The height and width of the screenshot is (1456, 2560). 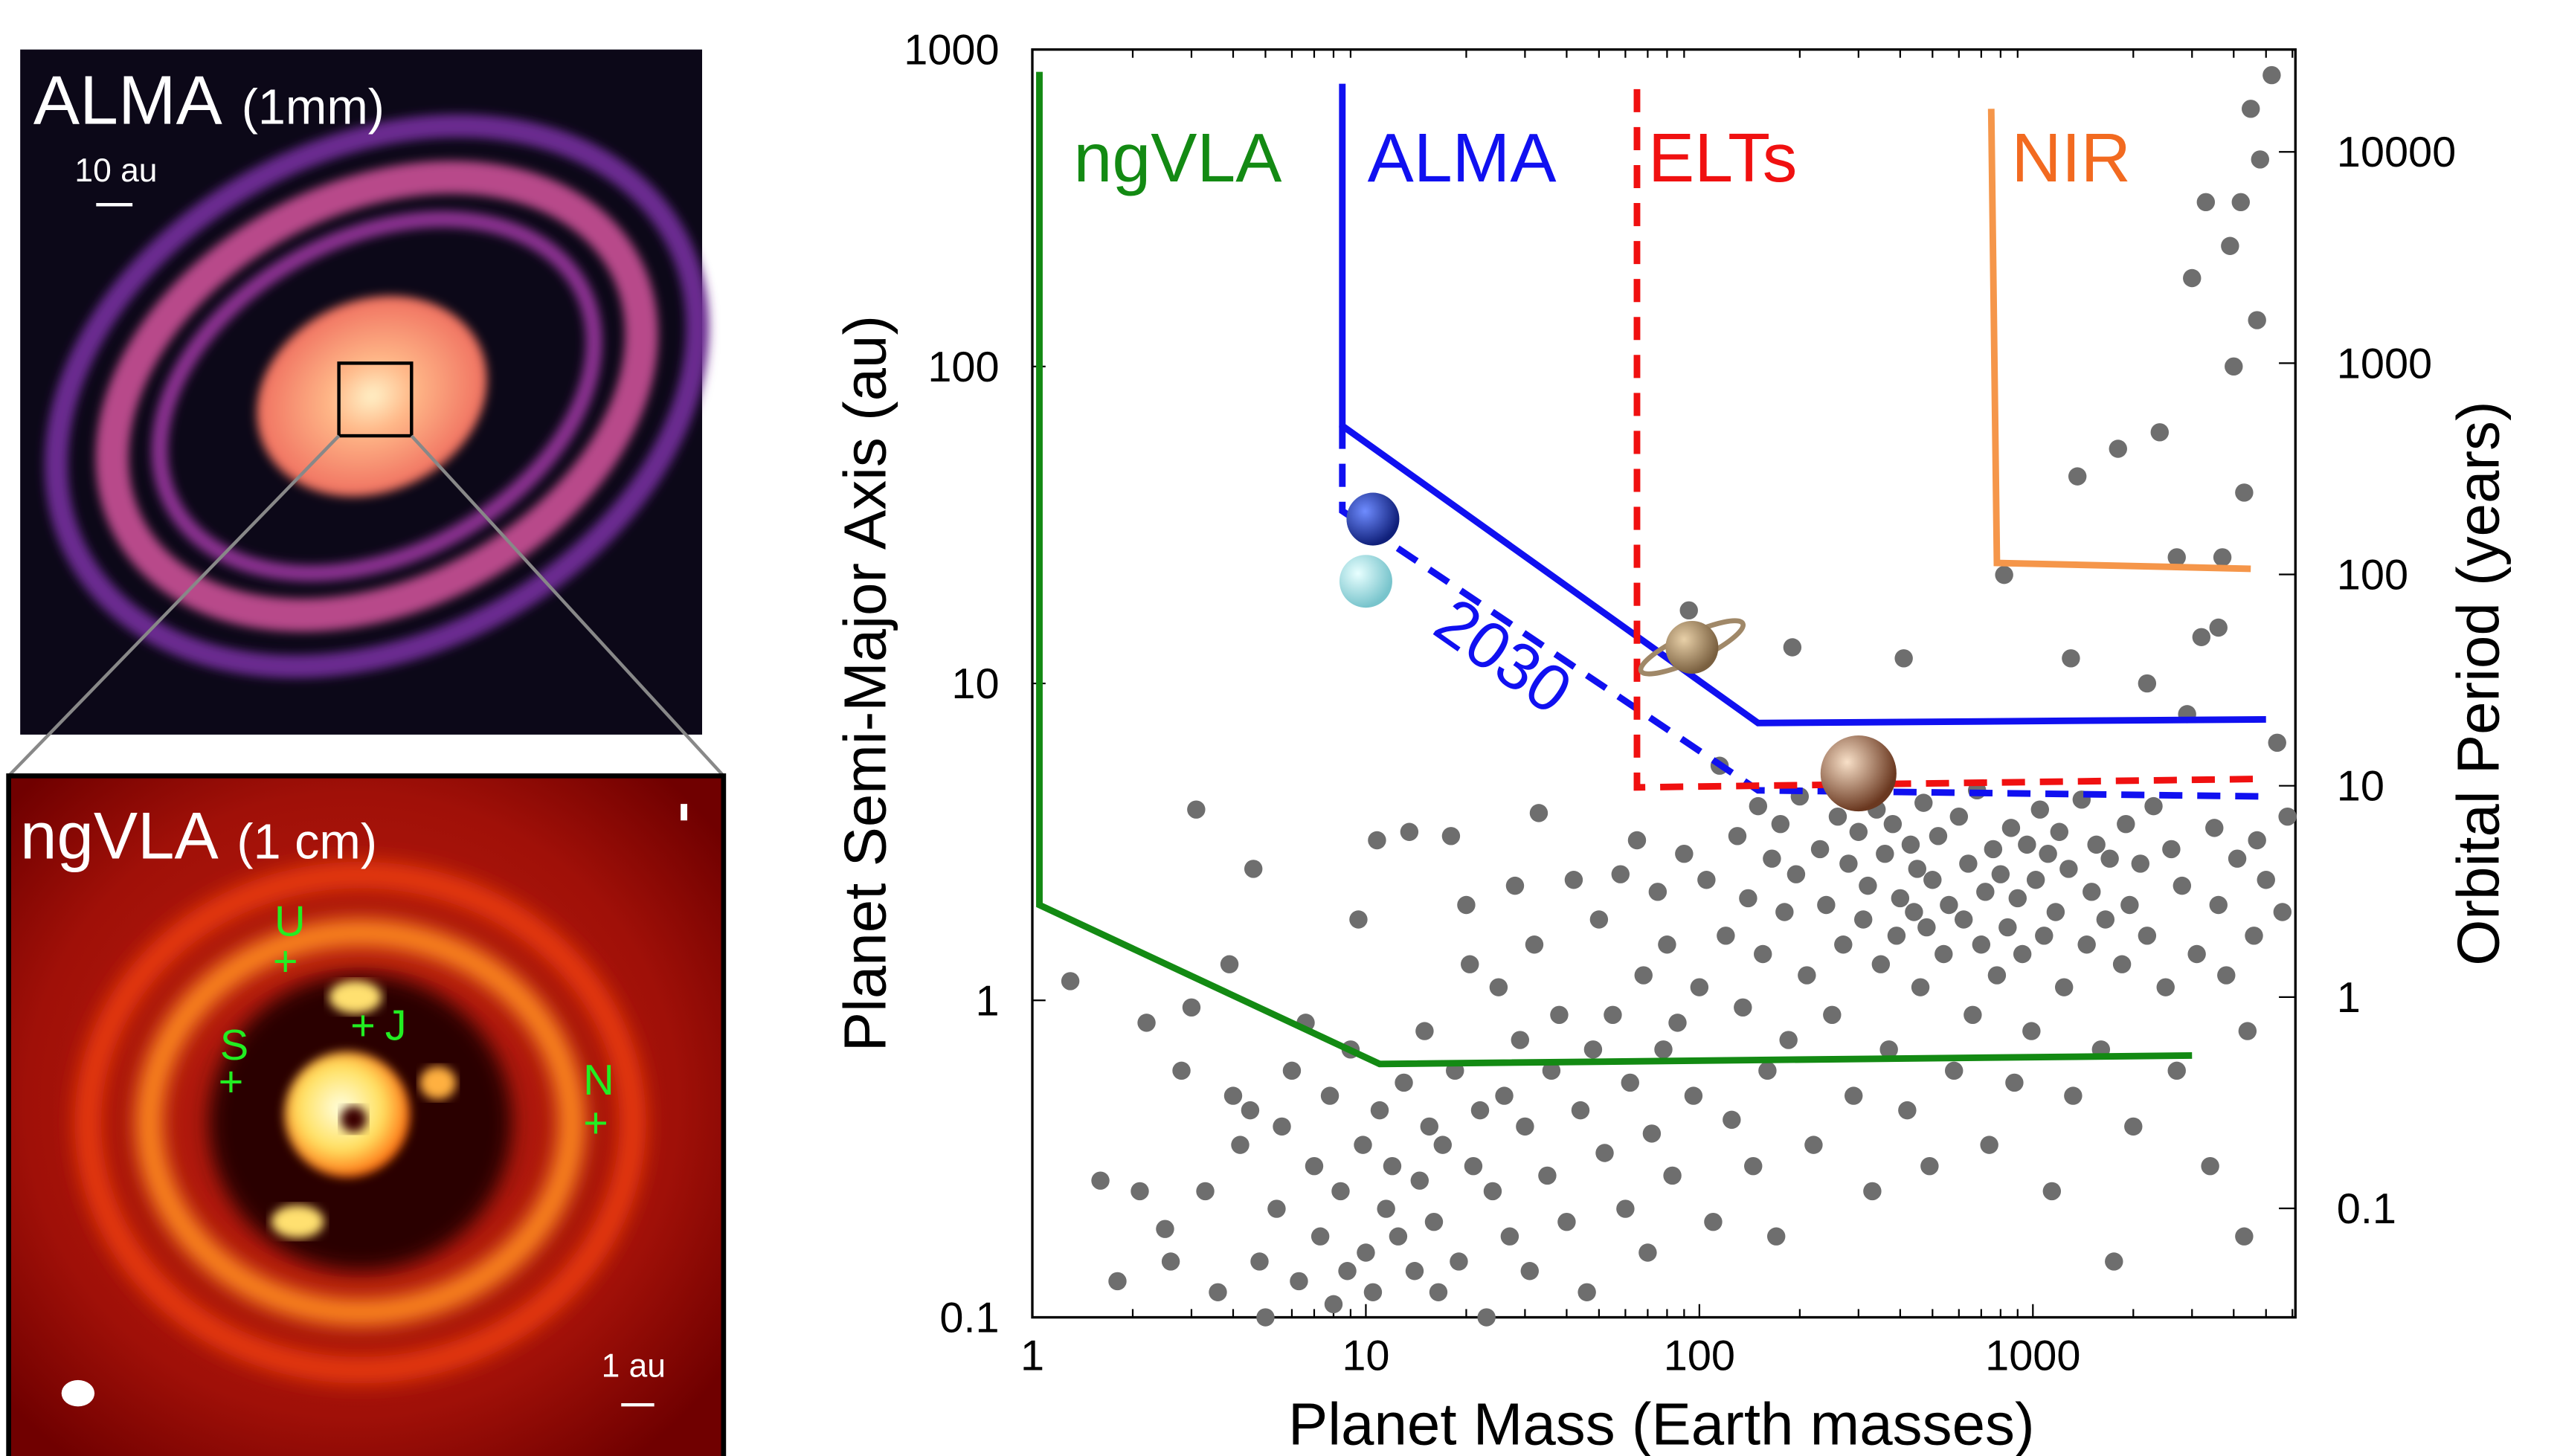 What do you see at coordinates (1858, 773) in the screenshot?
I see `planet-jupiter` at bounding box center [1858, 773].